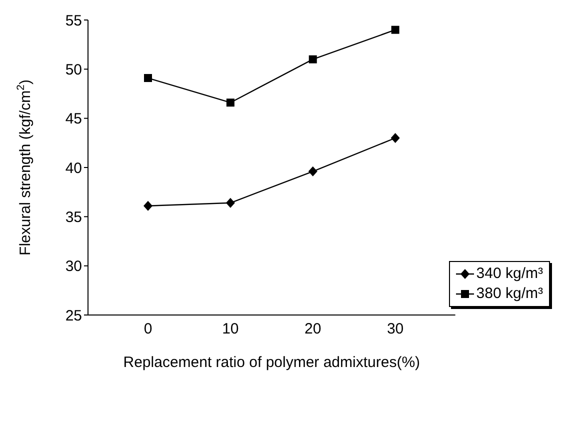  I want to click on x-tick-label: 0, so click(148, 329).